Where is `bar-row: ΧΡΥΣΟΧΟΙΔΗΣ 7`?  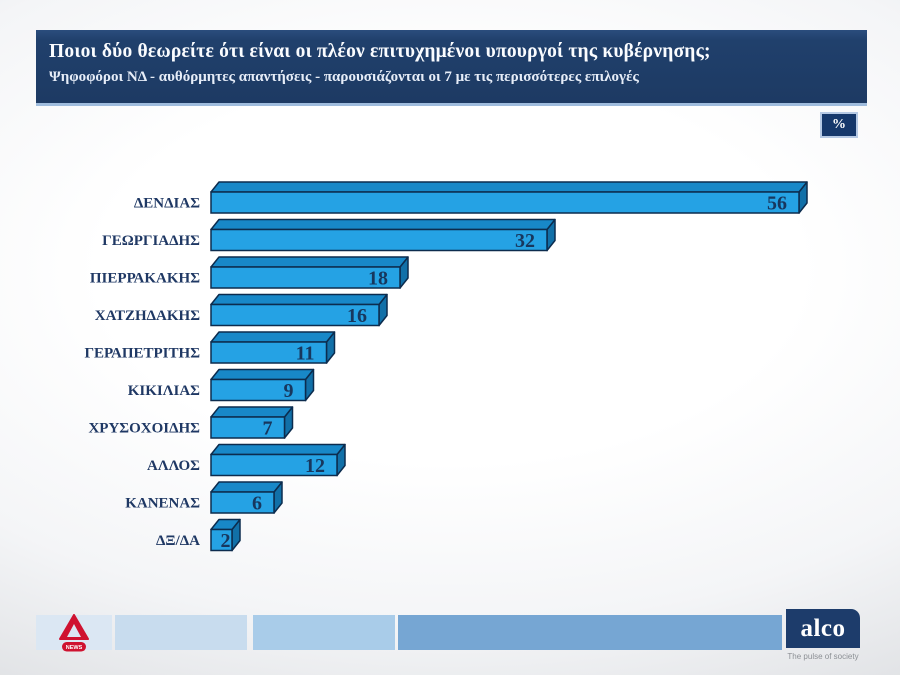 bar-row: ΧΡΥΣΟΧΟΙΔΗΣ 7 is located at coordinates (191, 423).